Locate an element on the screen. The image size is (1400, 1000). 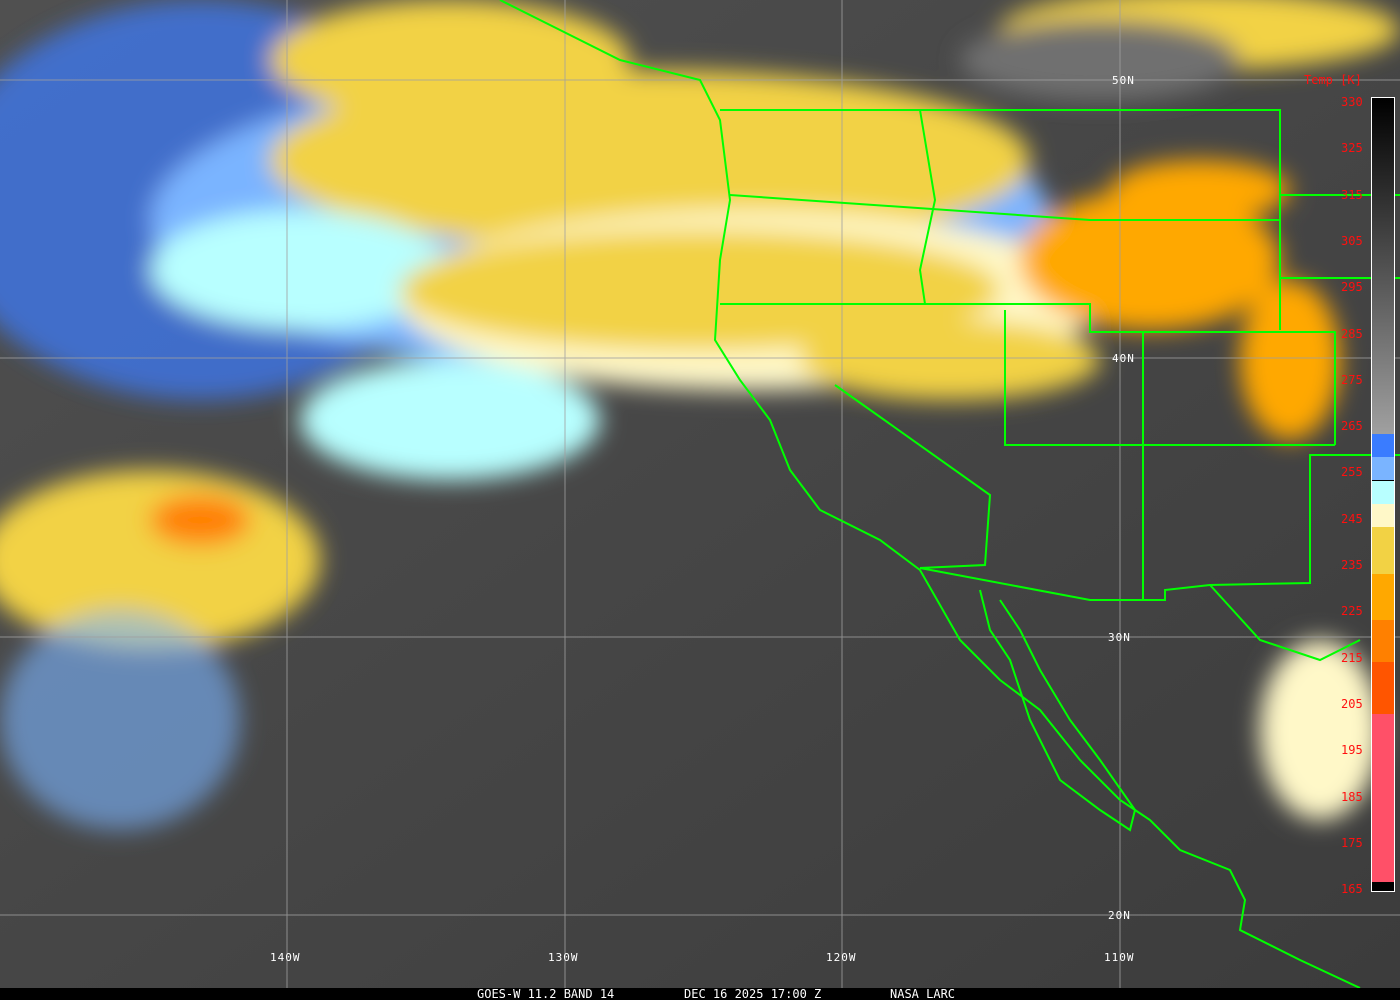
colorbar-tick-label: 225 is located at coordinates (1352, 611).